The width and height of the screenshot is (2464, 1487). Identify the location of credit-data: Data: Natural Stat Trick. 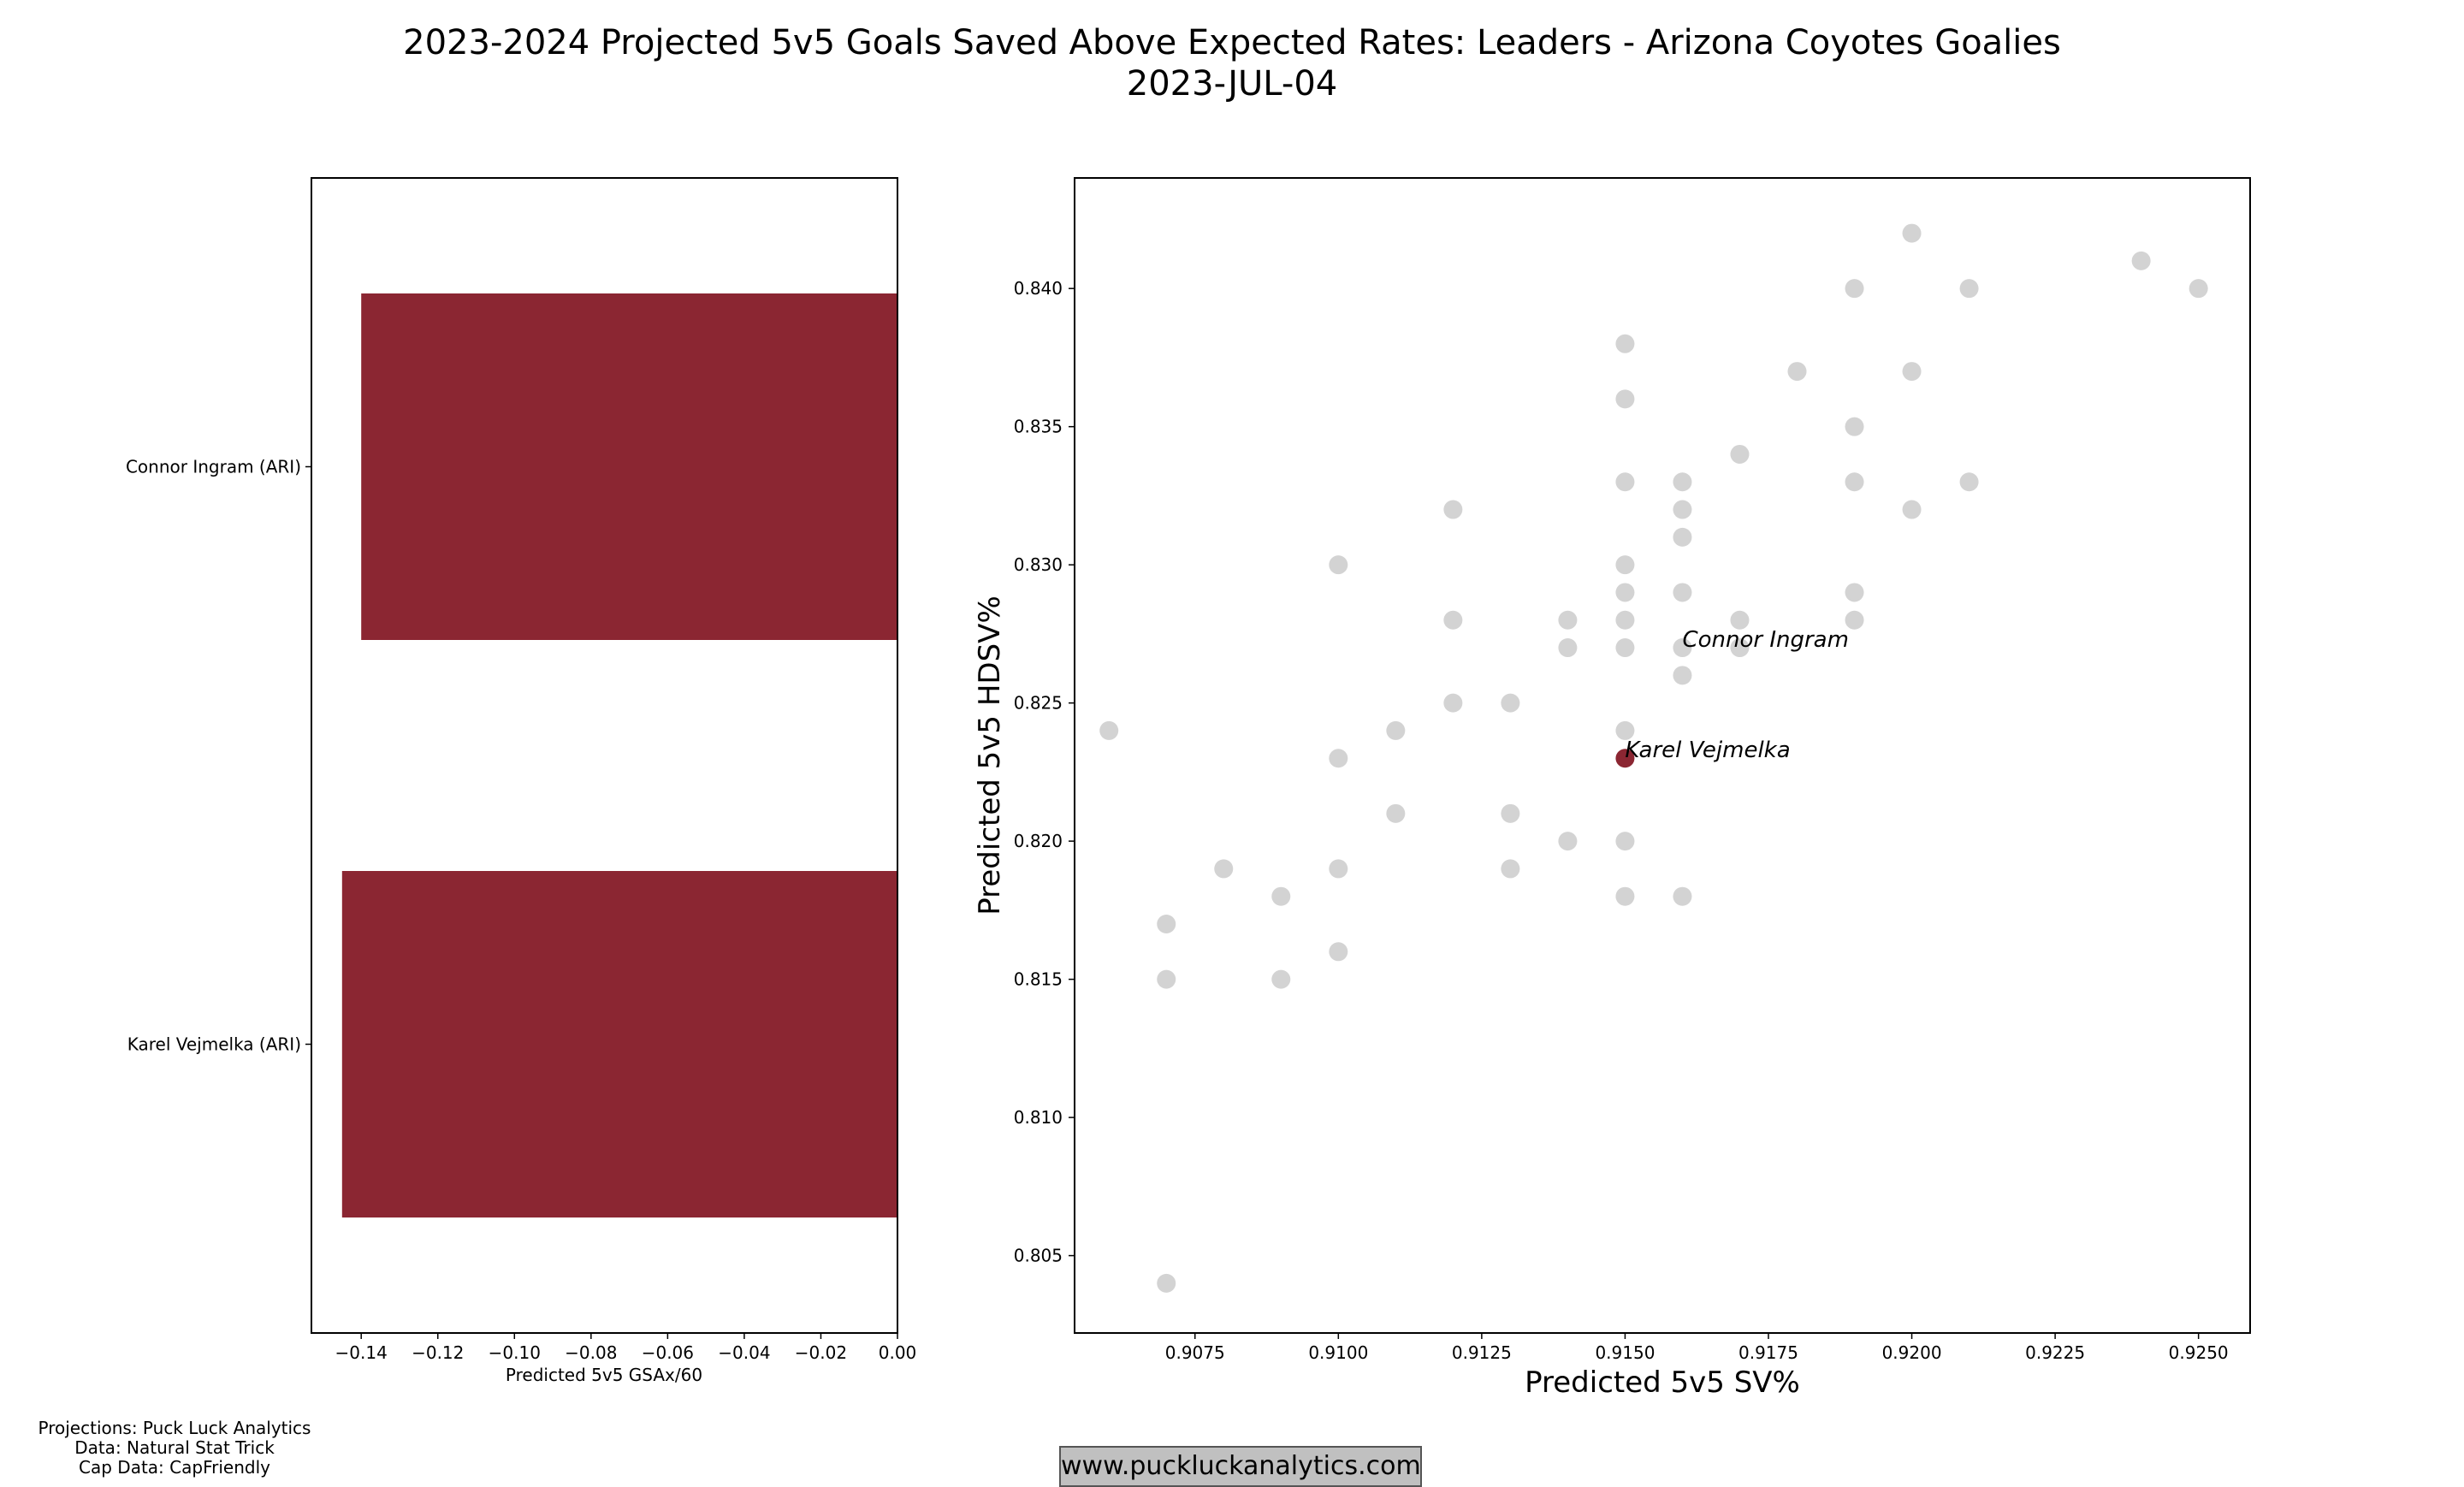
(174, 1447).